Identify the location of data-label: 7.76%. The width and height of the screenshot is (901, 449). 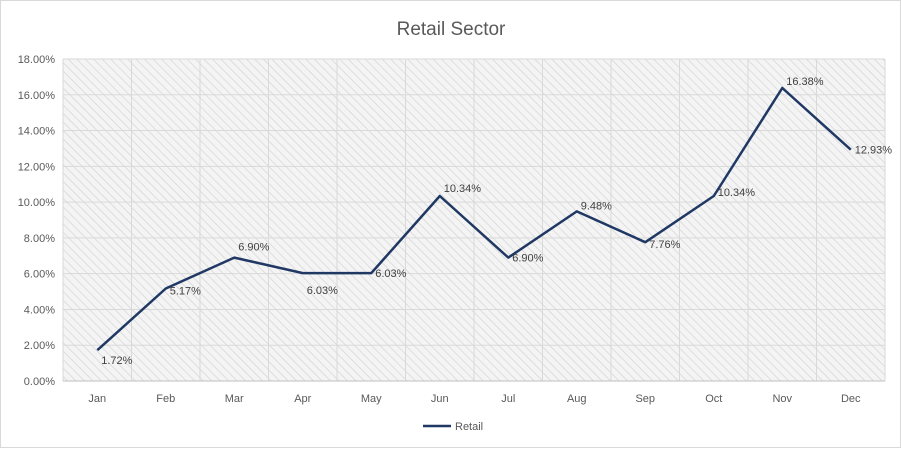
(664, 245).